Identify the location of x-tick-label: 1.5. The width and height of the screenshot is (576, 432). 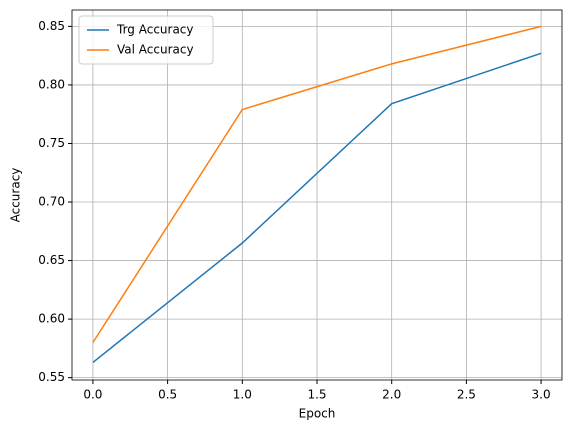
(316, 395).